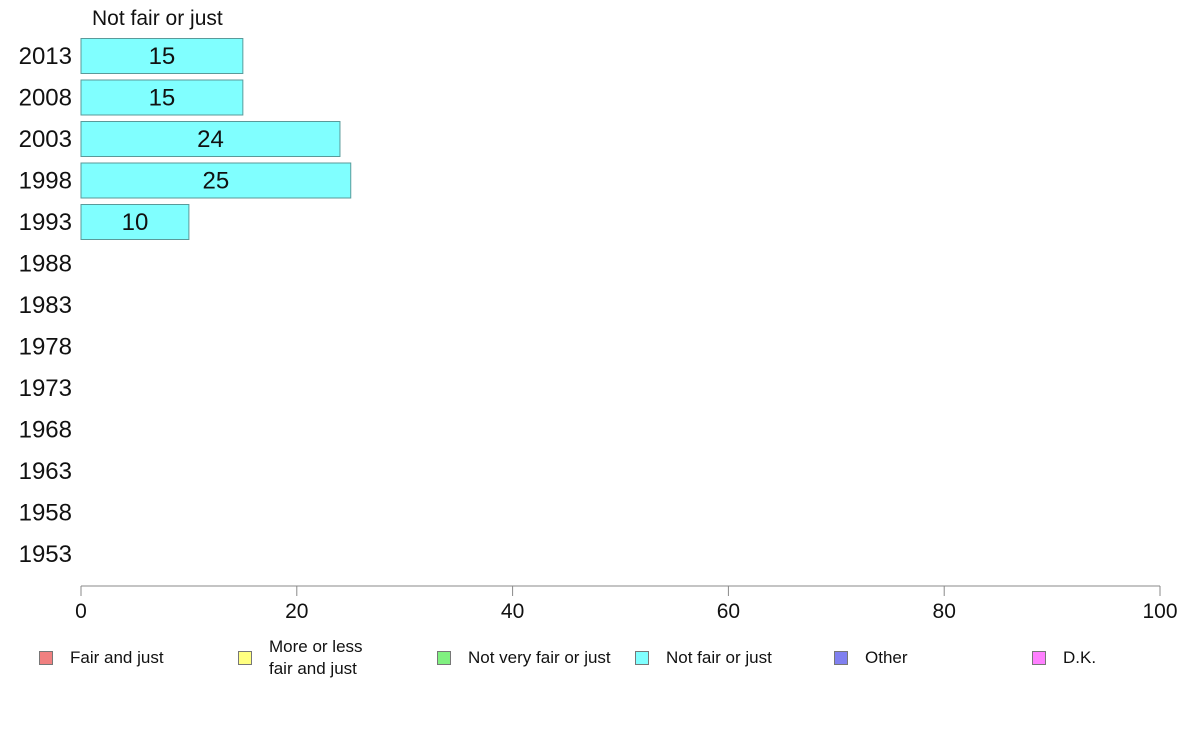  What do you see at coordinates (157, 18) in the screenshot?
I see `chart-title: Not fair or just` at bounding box center [157, 18].